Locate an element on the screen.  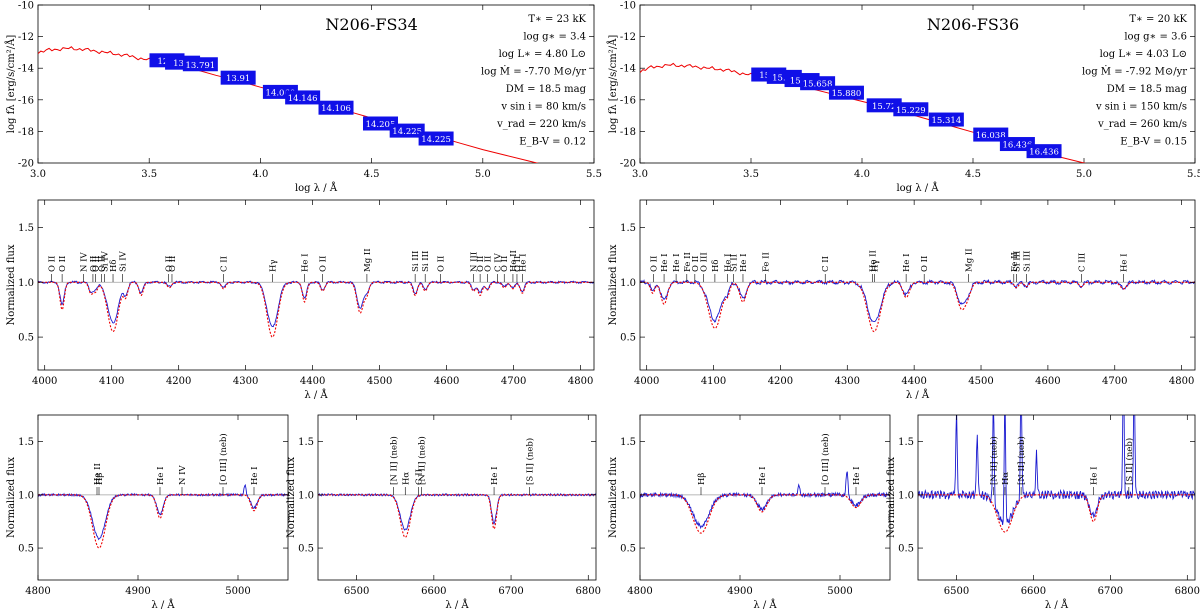
sed_fs36-photometry-label: 15.314 is located at coordinates (946, 121).